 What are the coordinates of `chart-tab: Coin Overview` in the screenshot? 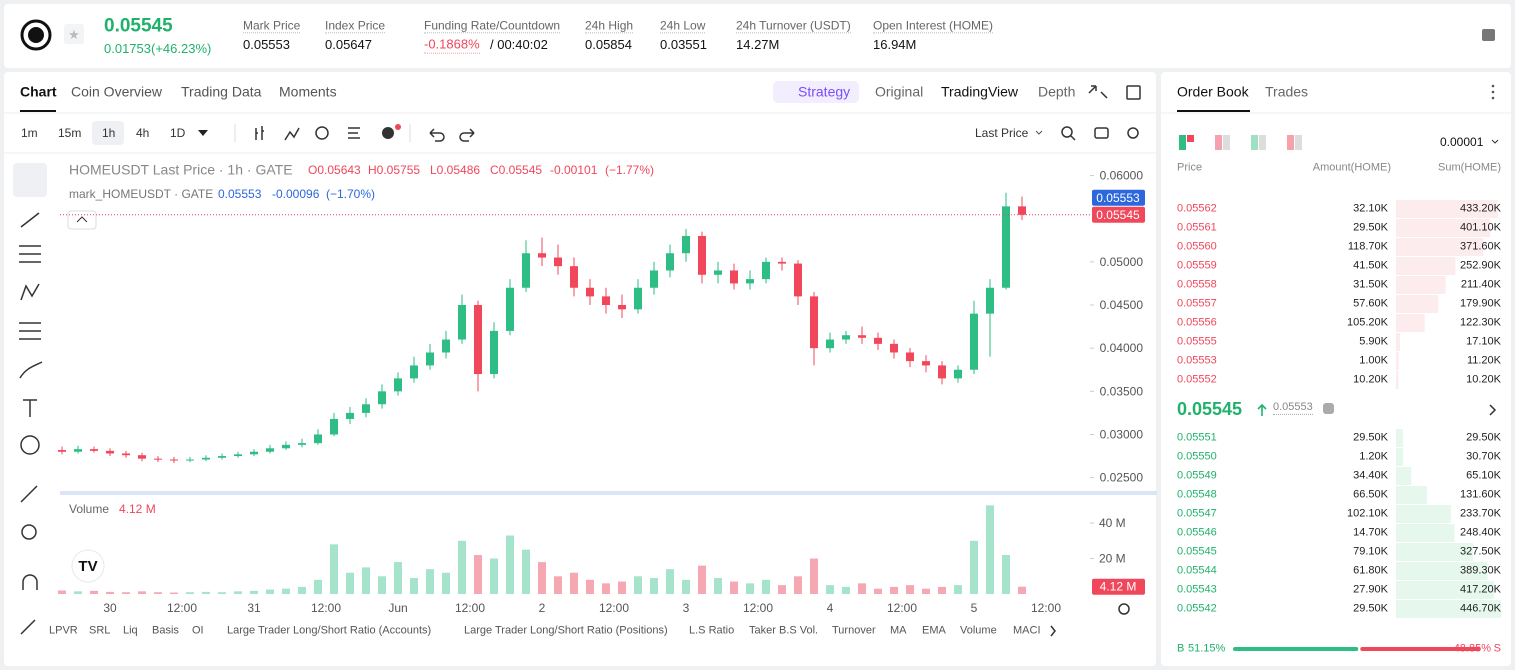 It's located at (117, 91).